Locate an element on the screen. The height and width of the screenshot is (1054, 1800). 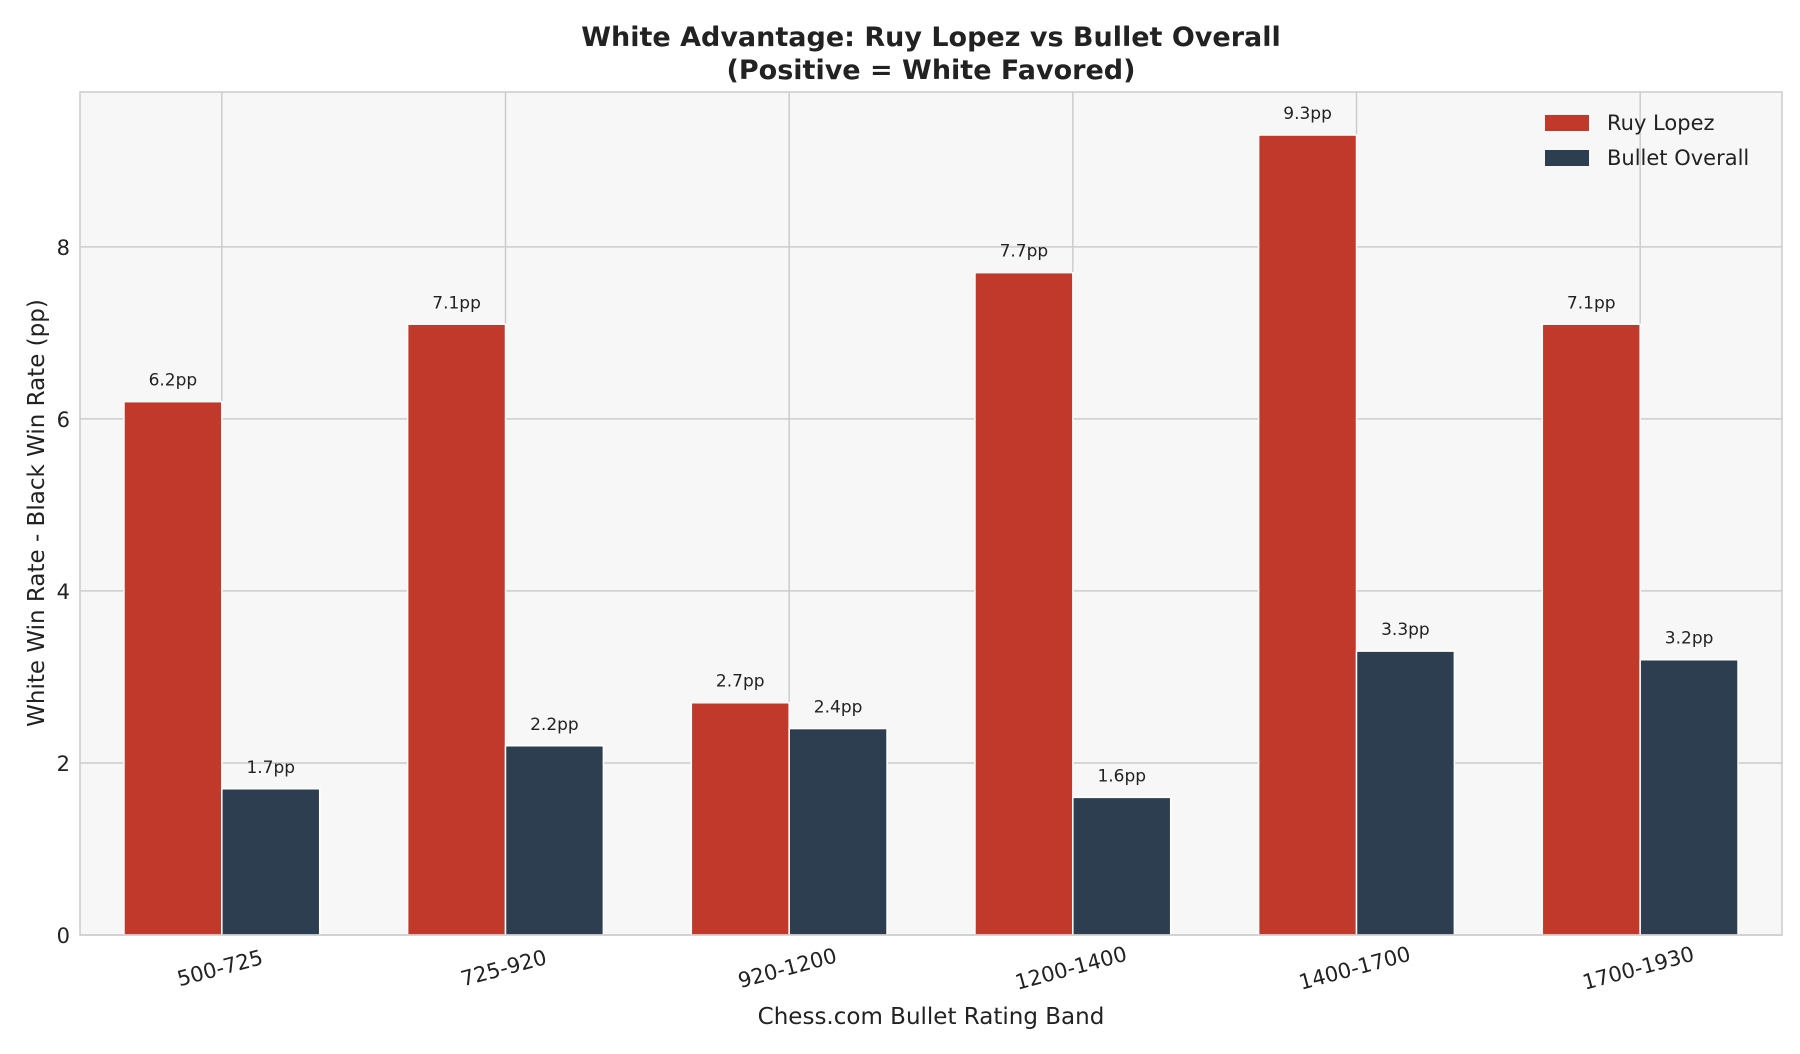
legend: Ruy Lopez Bullet Overall is located at coordinates (1647, 140).